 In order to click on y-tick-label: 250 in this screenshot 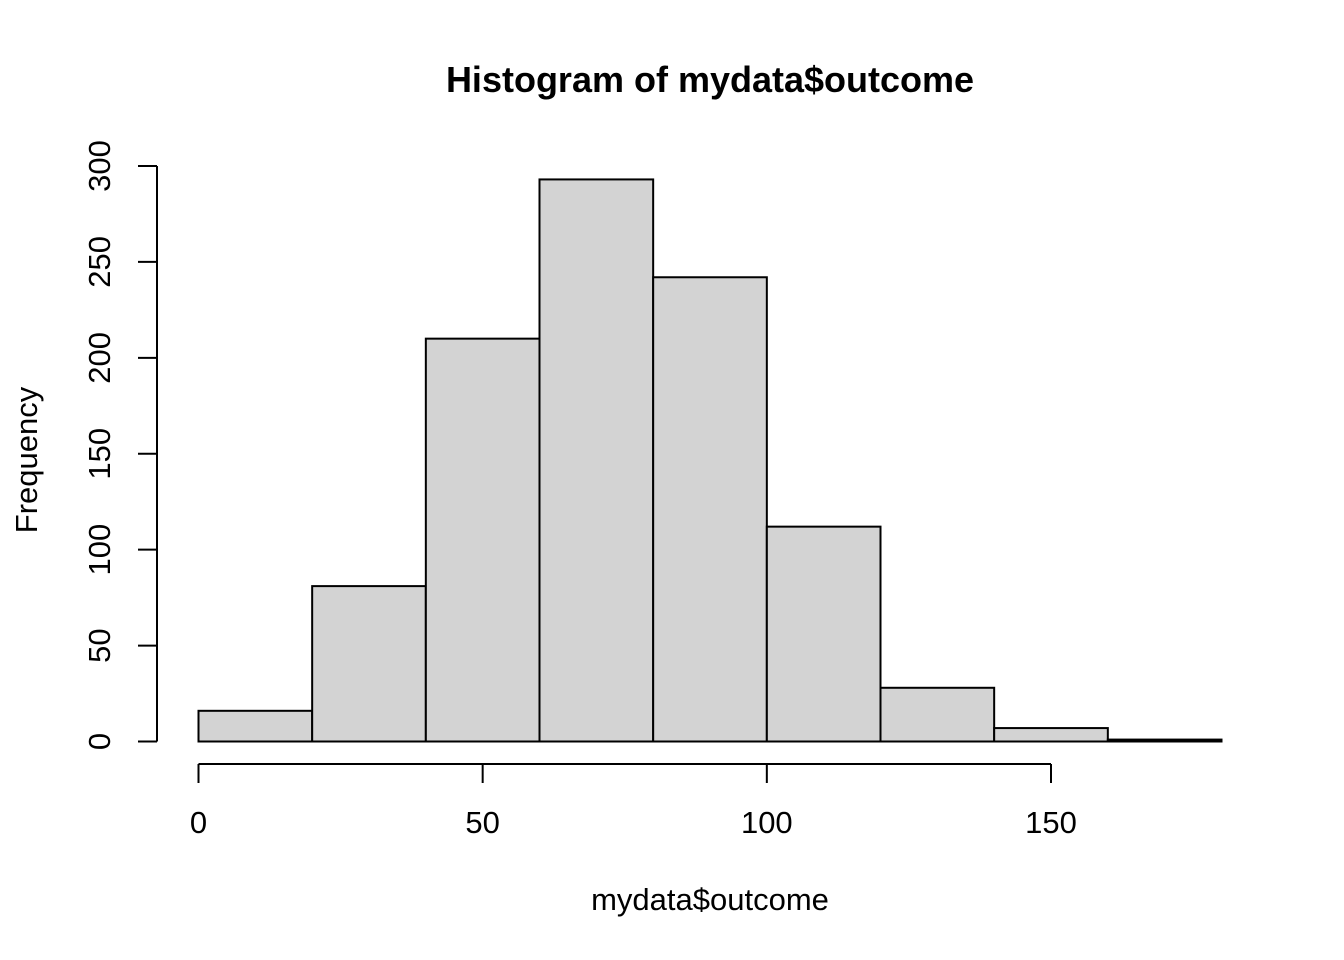, I will do `click(99, 262)`.